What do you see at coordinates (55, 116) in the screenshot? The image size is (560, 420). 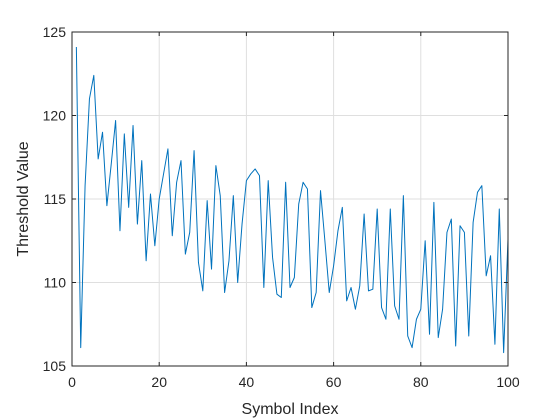 I see `y-tick-label: 120` at bounding box center [55, 116].